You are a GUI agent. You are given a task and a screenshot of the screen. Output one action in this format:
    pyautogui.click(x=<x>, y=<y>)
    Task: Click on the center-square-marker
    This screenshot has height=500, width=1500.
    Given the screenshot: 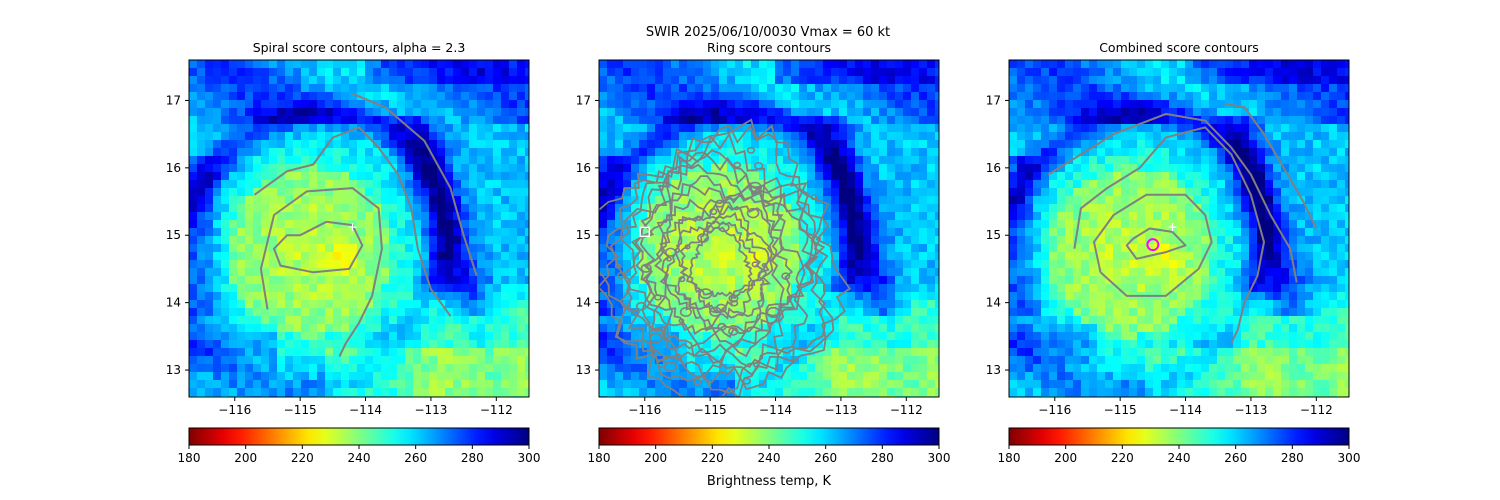 What is the action you would take?
    pyautogui.click(x=645, y=232)
    